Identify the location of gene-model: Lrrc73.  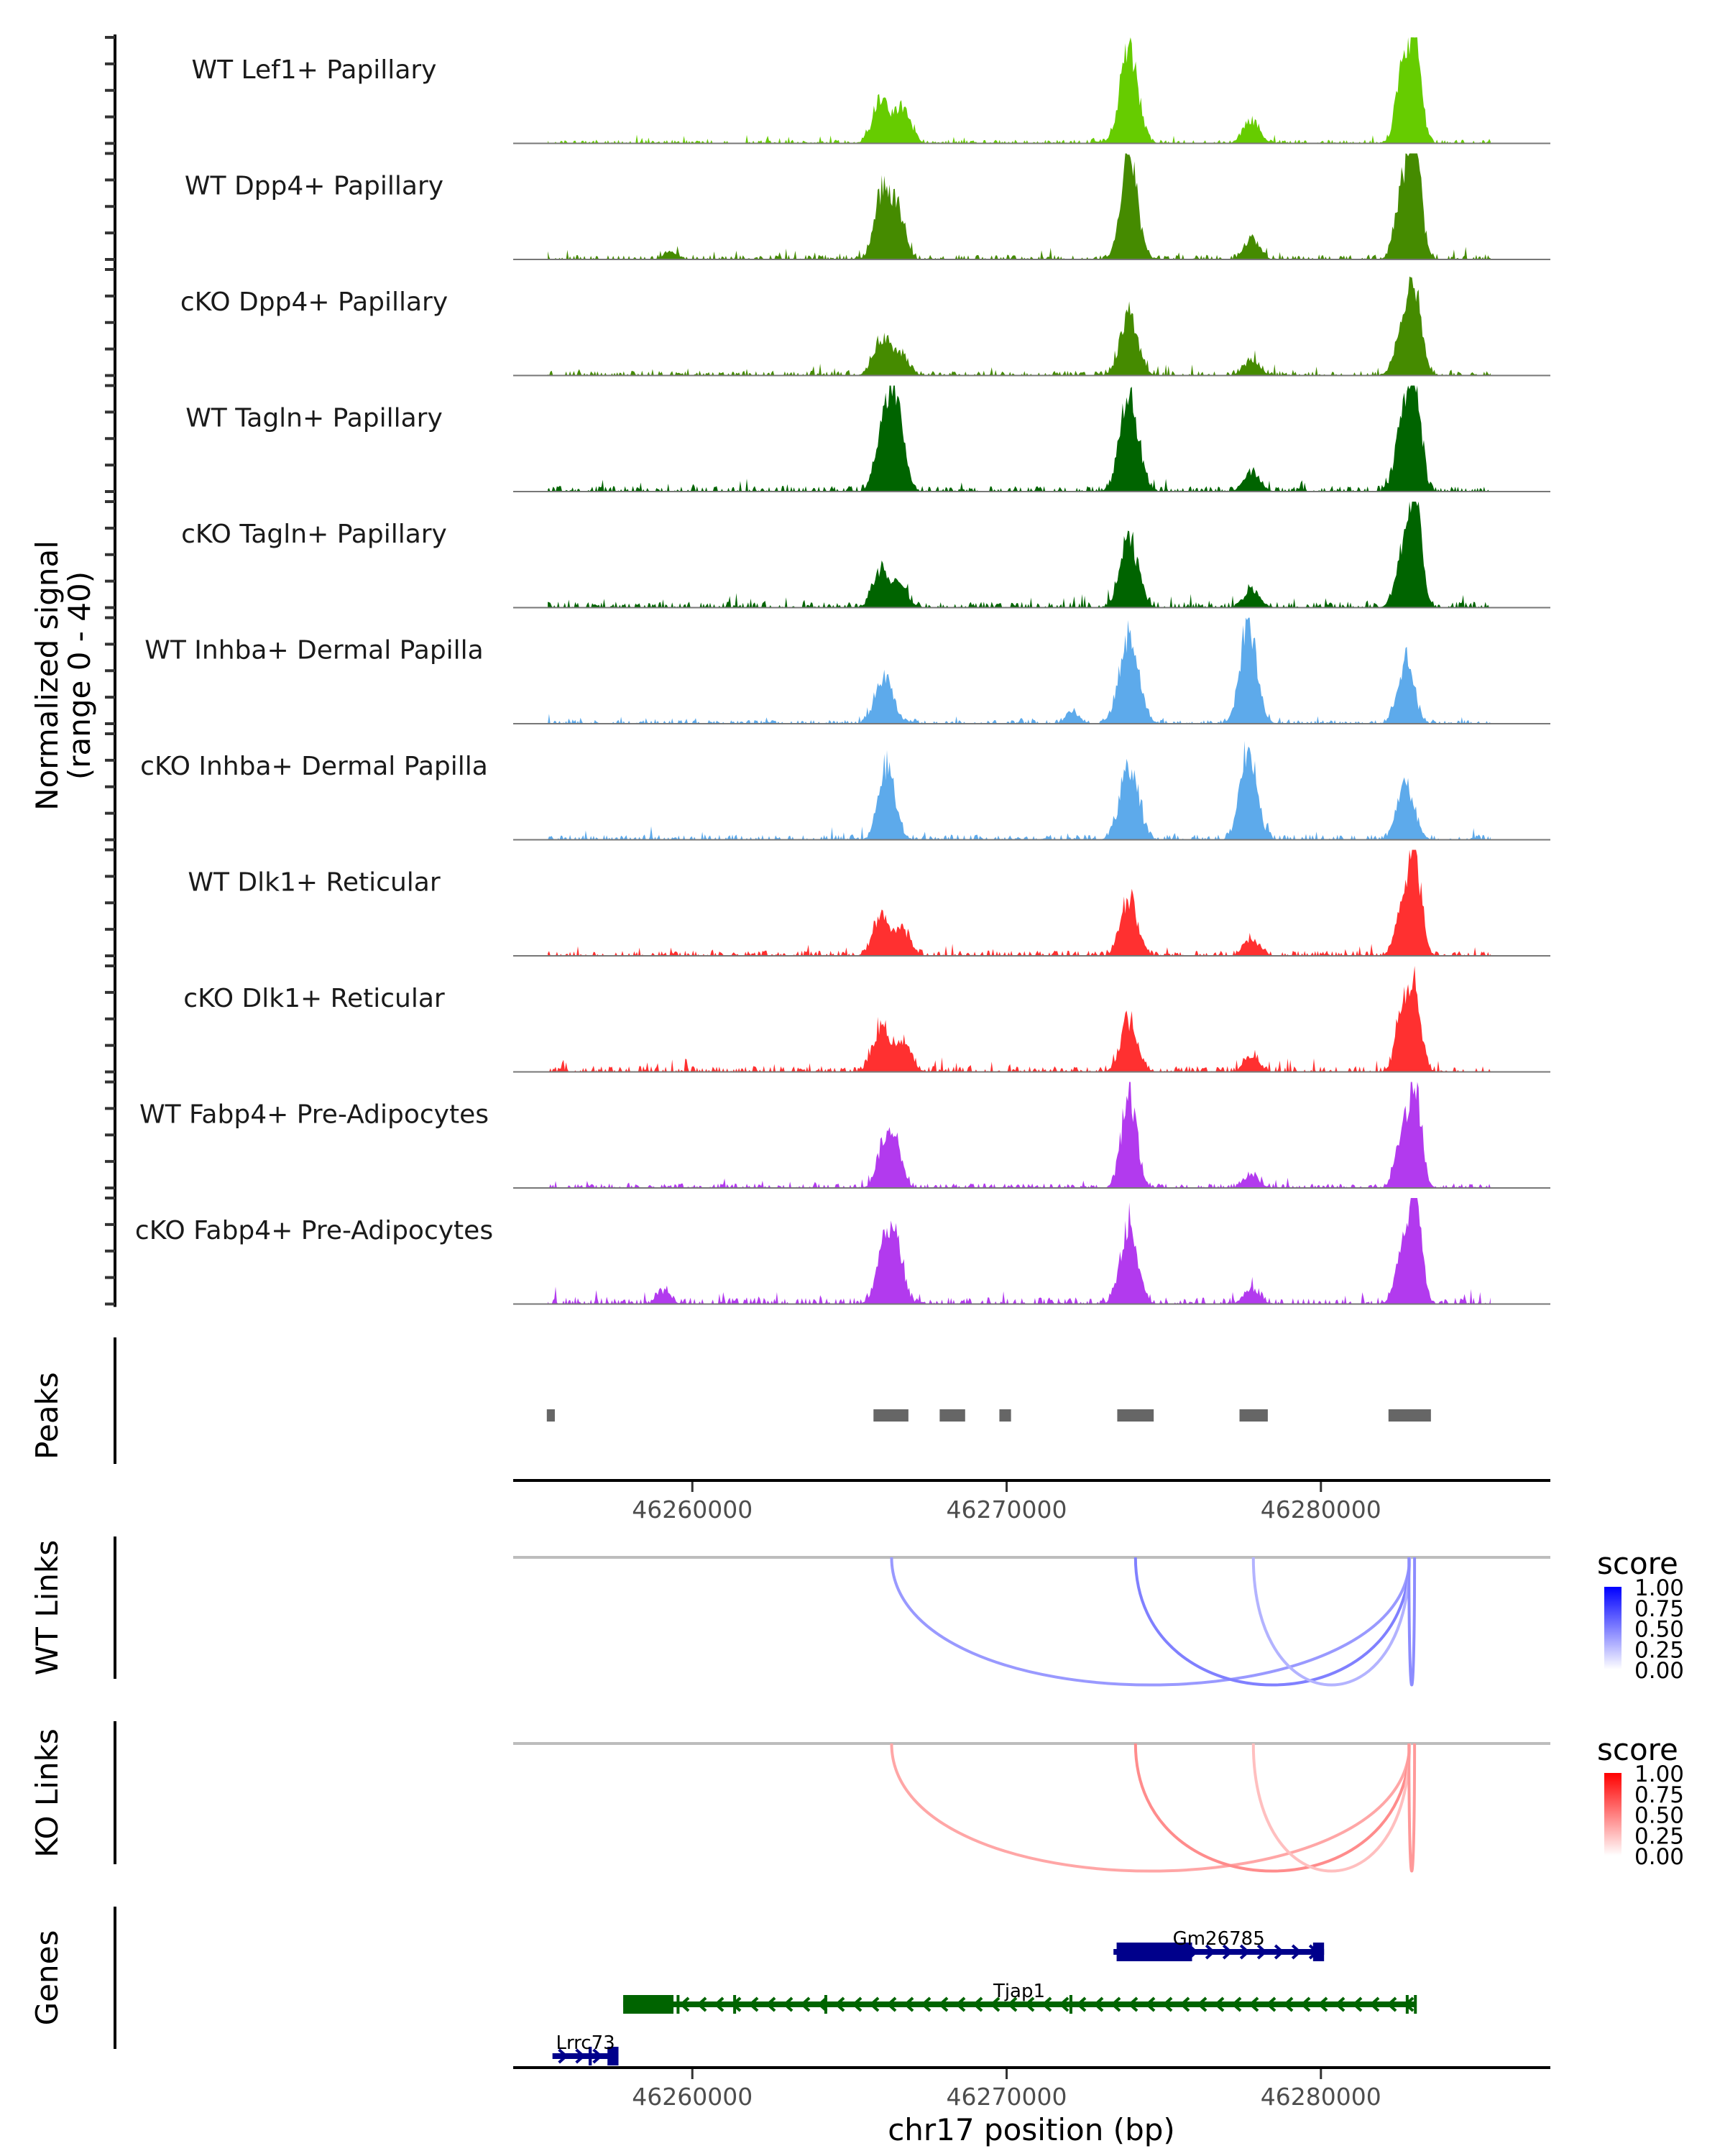
(585, 2049).